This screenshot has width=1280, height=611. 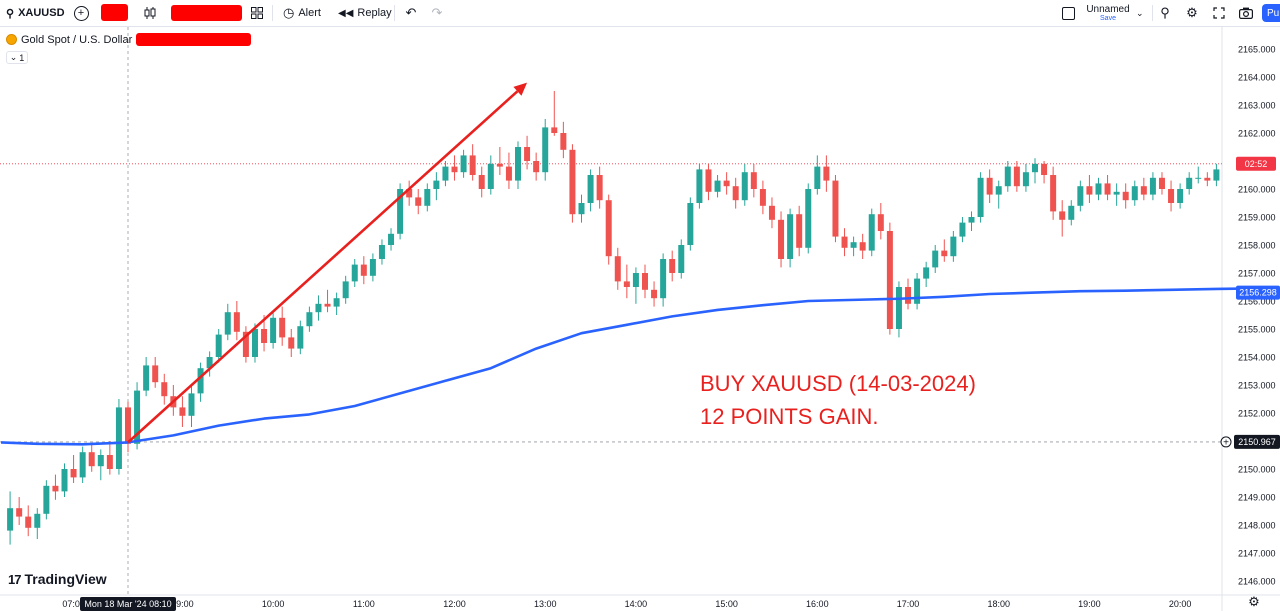 I want to click on axis-settings-button: ⚙, so click(x=1254, y=602).